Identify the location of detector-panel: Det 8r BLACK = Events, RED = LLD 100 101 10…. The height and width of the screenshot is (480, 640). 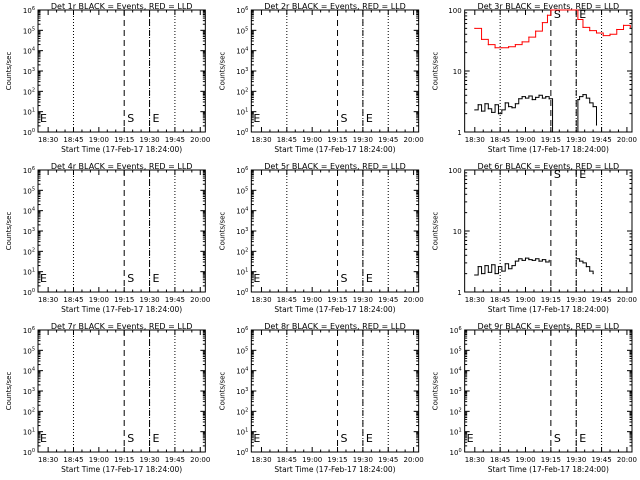
(320, 398).